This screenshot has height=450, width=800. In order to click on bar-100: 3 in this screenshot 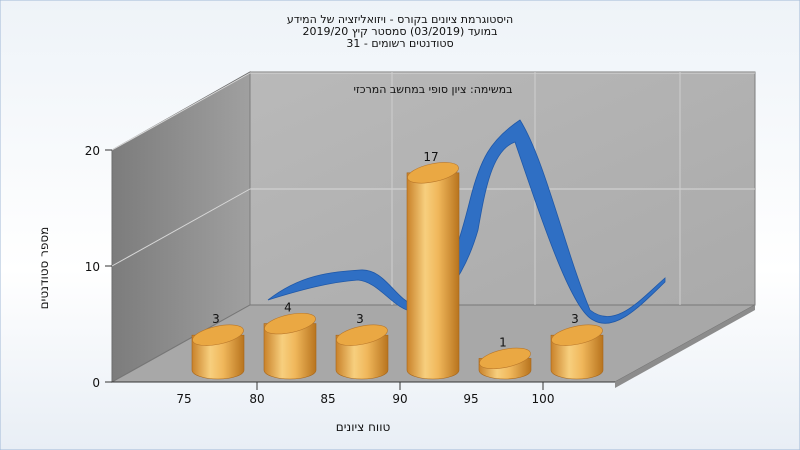, I will do `click(577, 346)`.